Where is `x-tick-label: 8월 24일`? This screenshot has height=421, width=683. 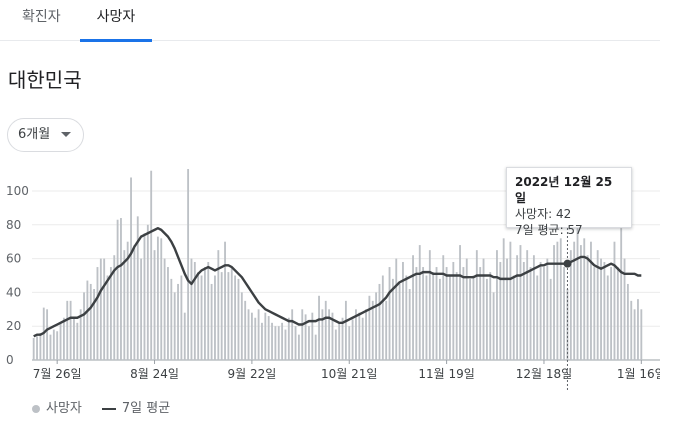 x-tick-label: 8월 24일 is located at coordinates (154, 374).